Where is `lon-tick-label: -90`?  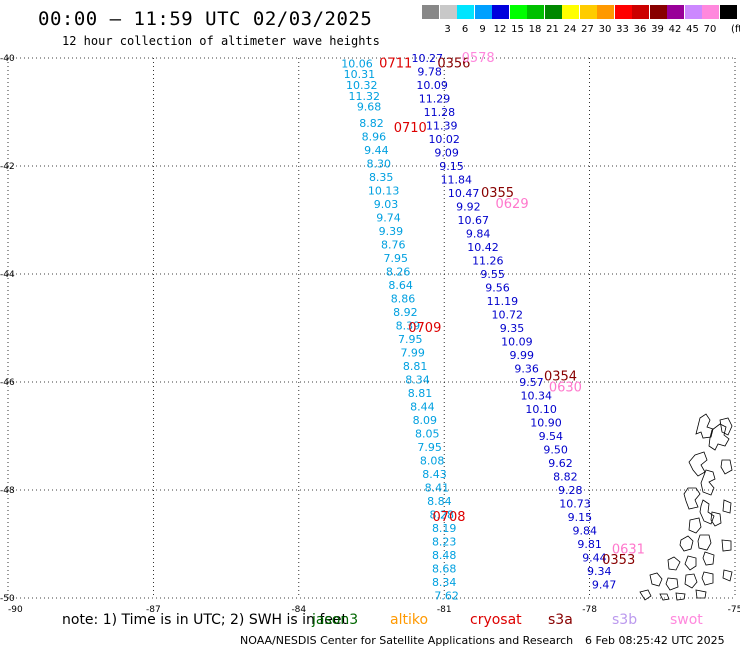
lon-tick-label: -90 is located at coordinates (15, 610).